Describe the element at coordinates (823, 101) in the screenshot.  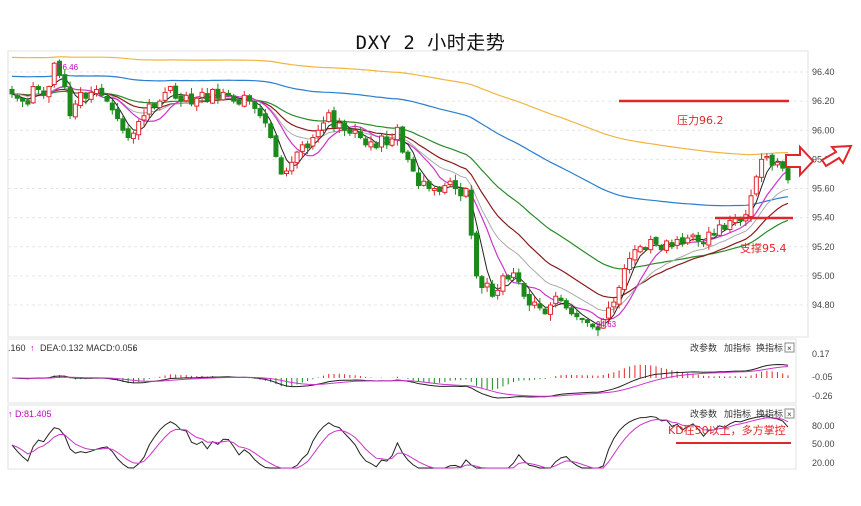
I see `y-tick-label: 96.20` at that location.